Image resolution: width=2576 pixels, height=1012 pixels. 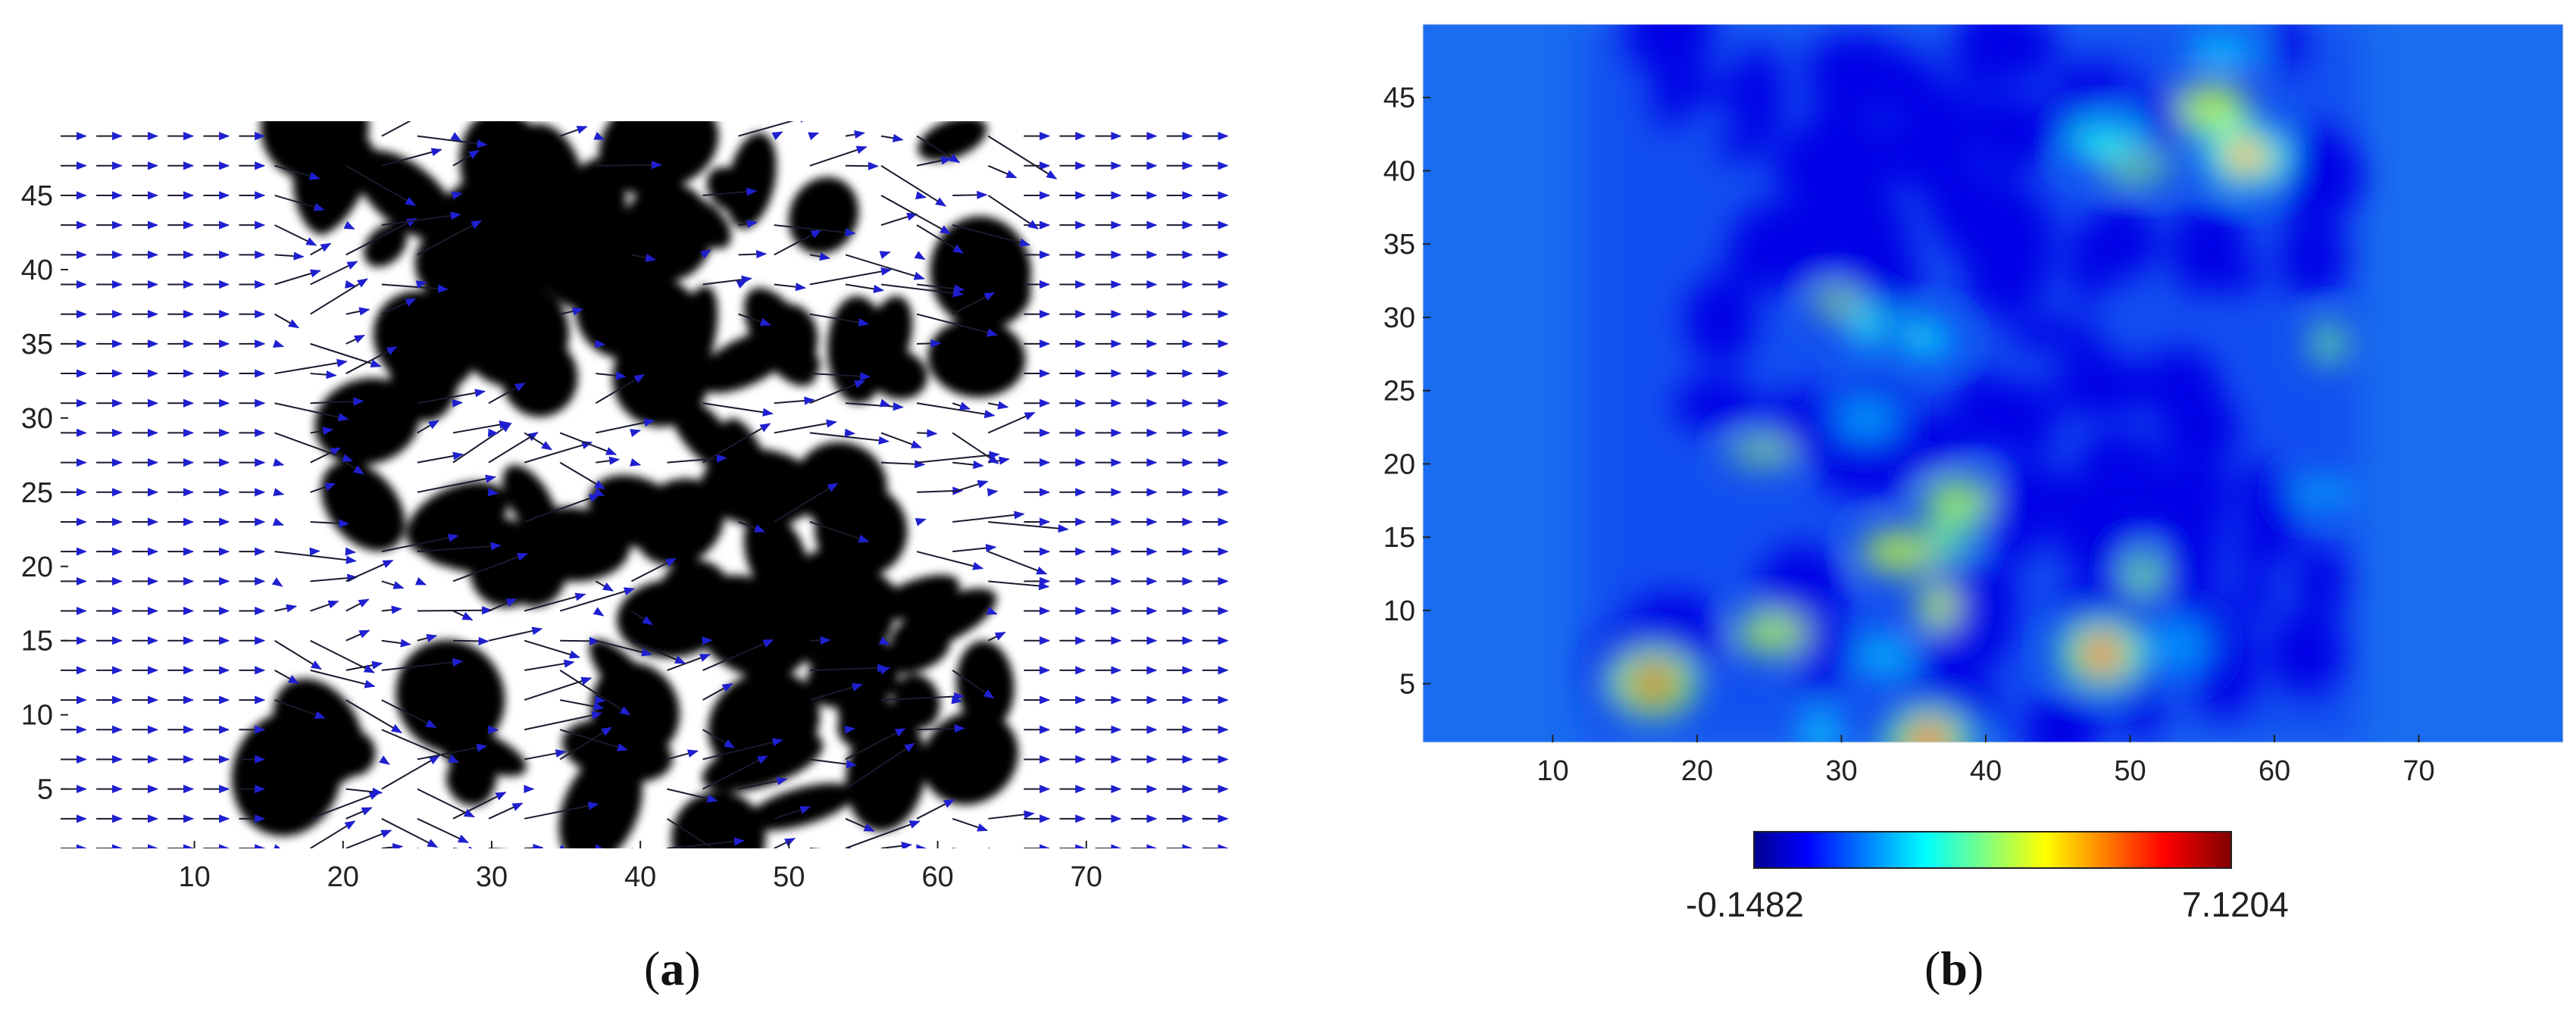 I want to click on panel-a-xtick-label: 10, so click(x=194, y=877).